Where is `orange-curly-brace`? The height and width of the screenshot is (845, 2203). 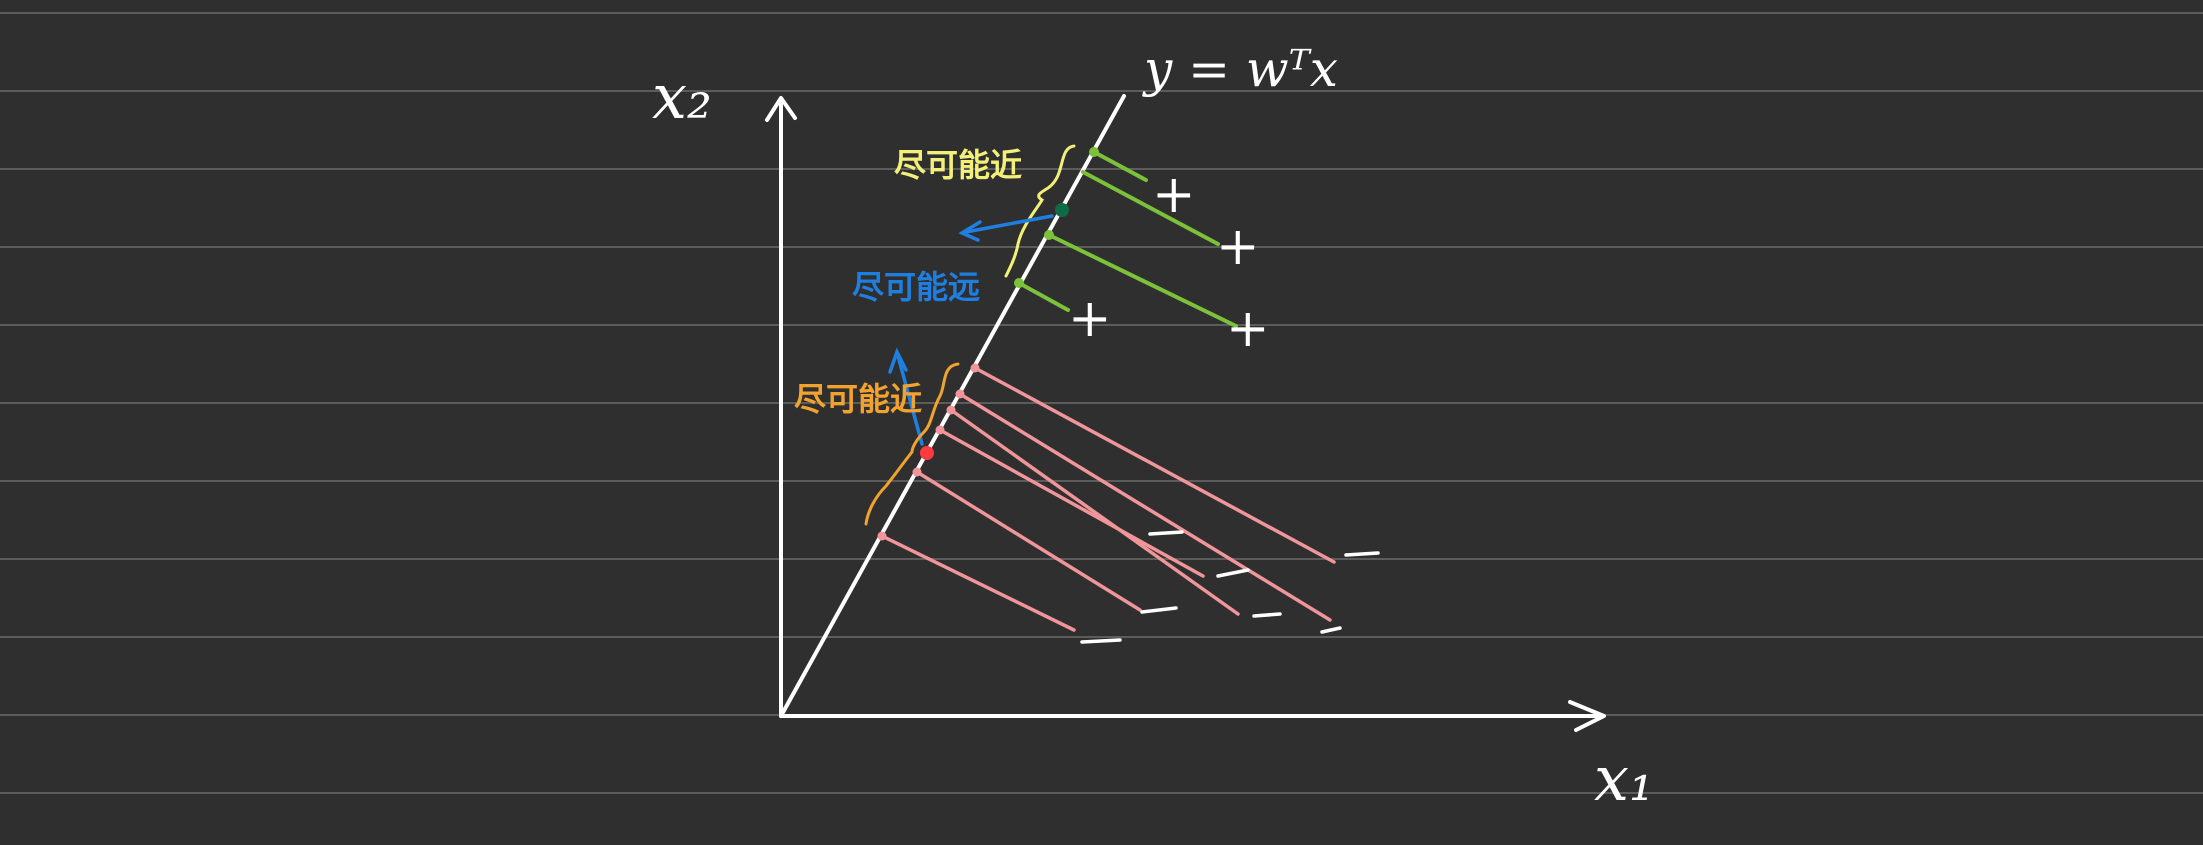
orange-curly-brace is located at coordinates (912, 444).